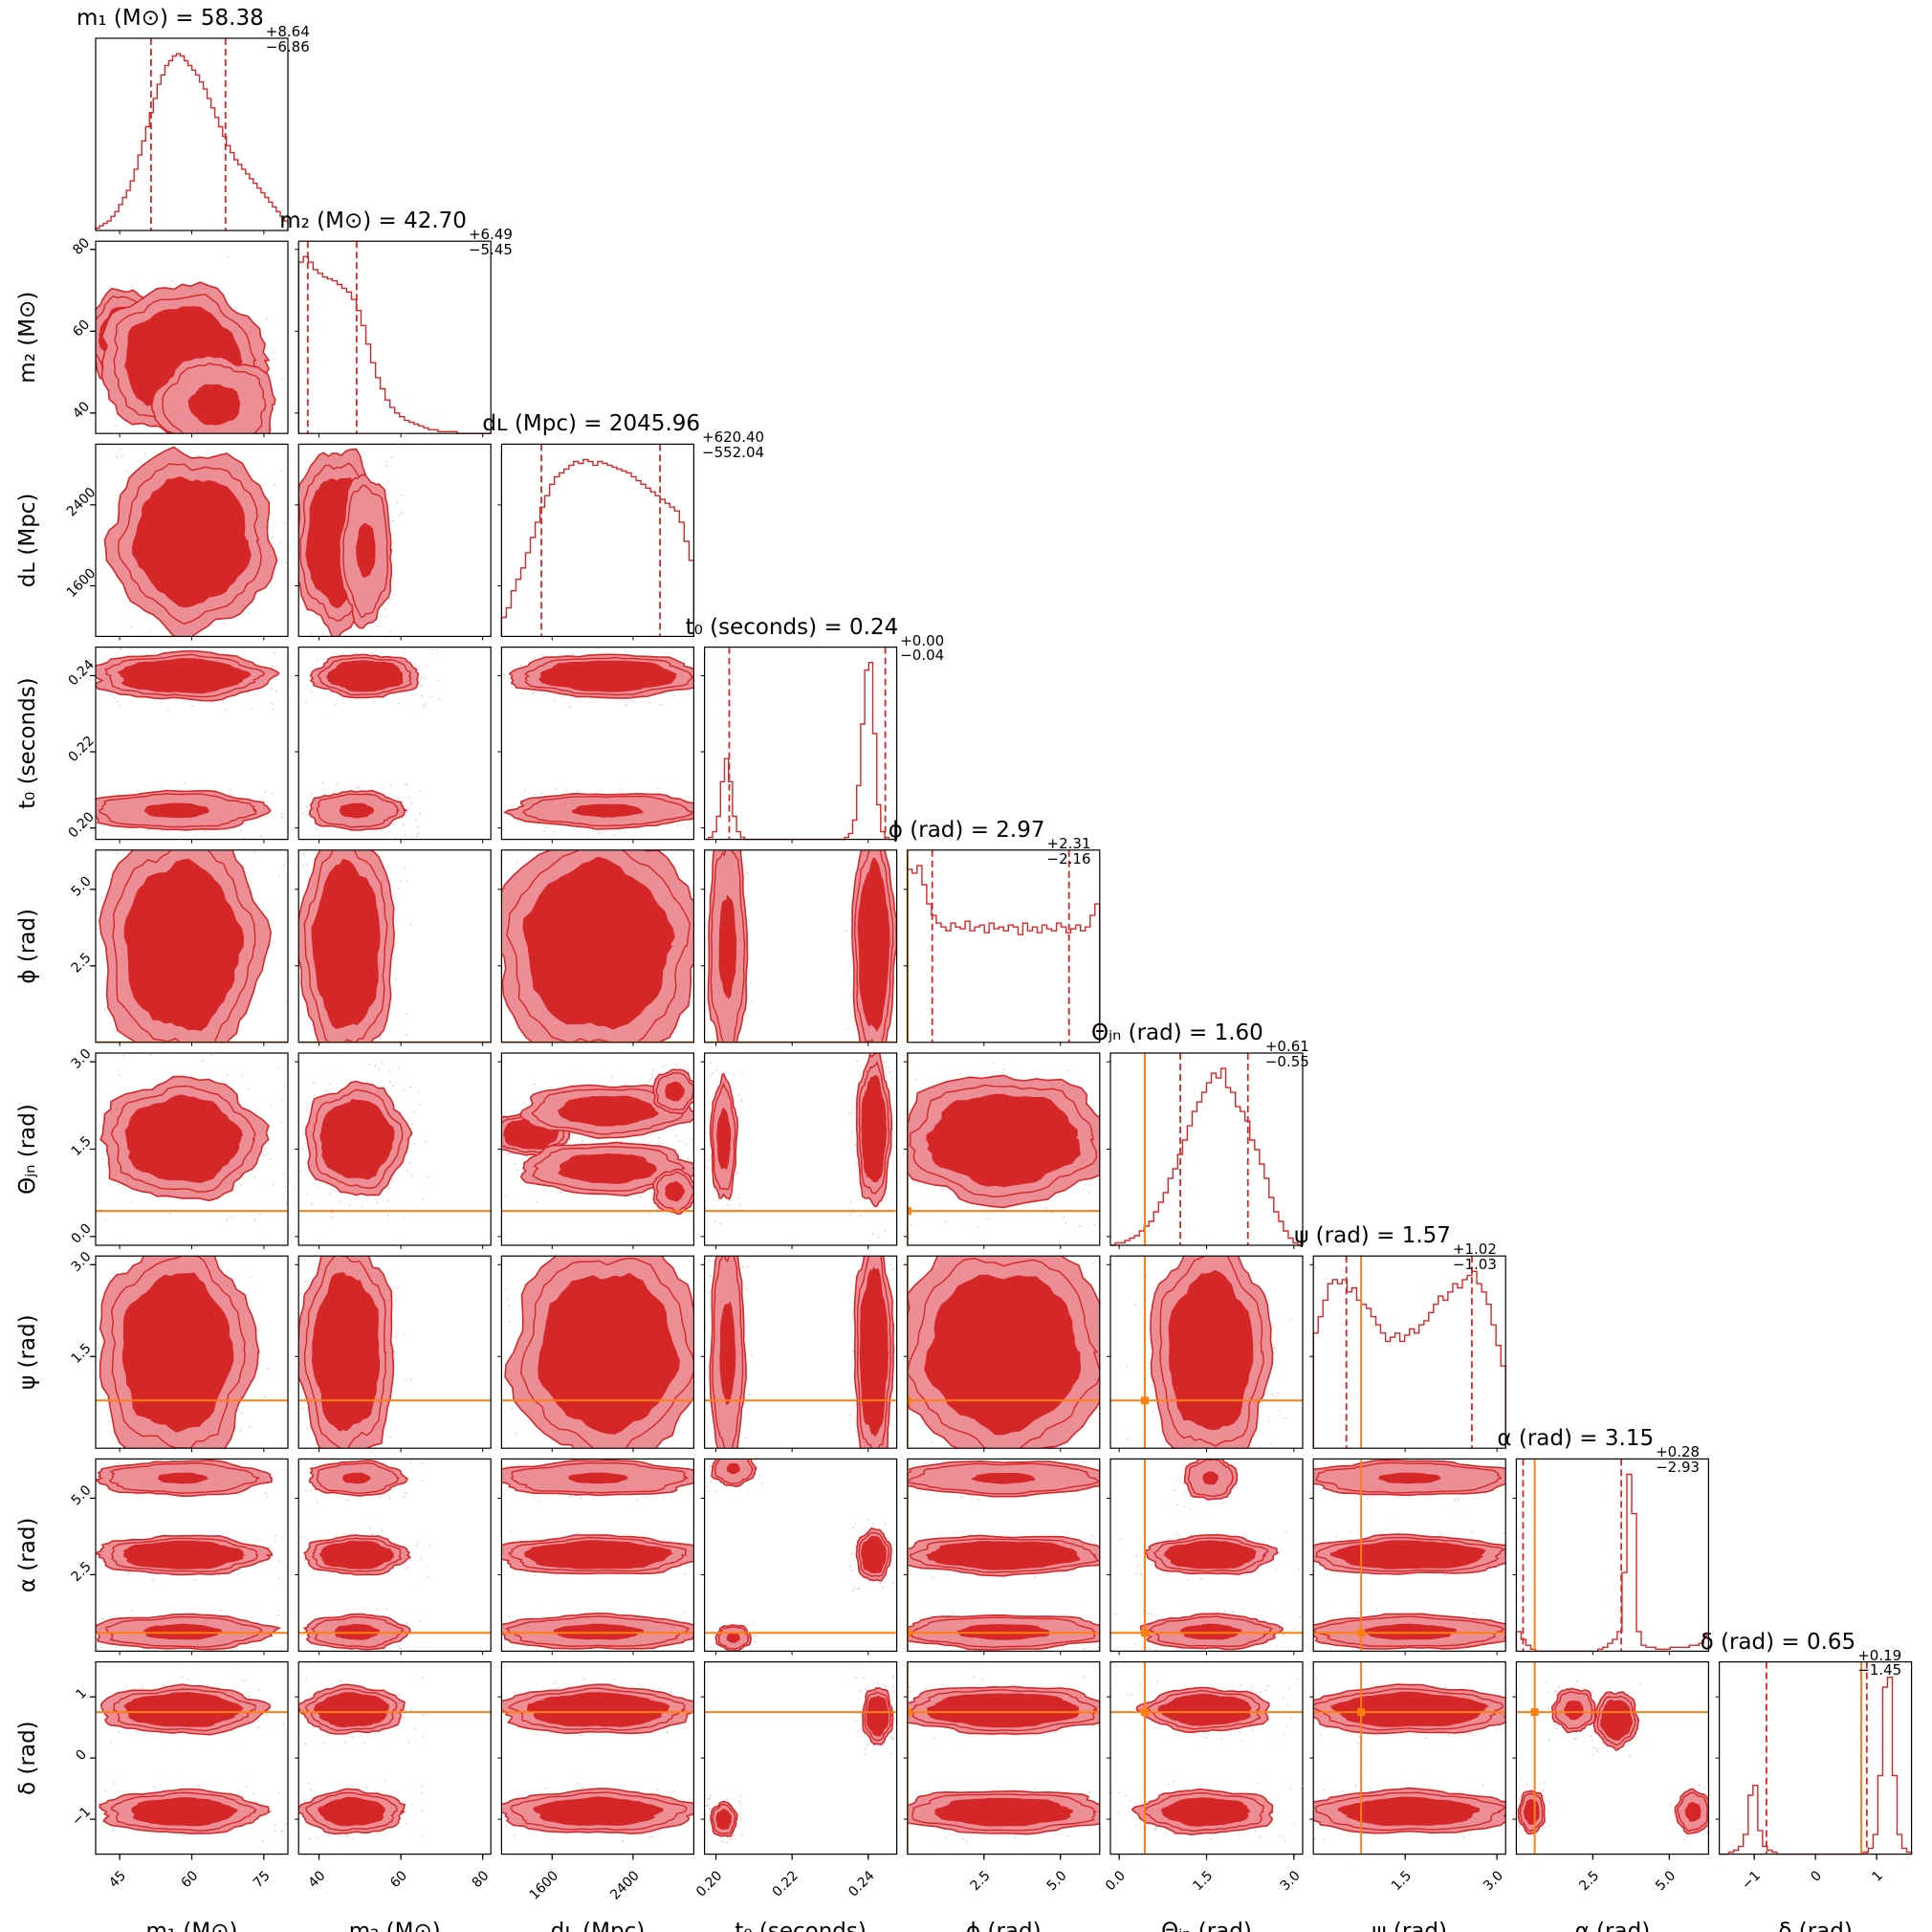 This screenshot has width=1932, height=1932. Describe the element at coordinates (1612, 1563) in the screenshot. I see `histogram-alpha` at that location.